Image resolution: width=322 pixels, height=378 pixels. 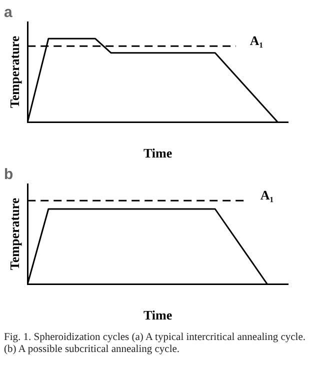 I want to click on chart-title: b, so click(x=9, y=175).